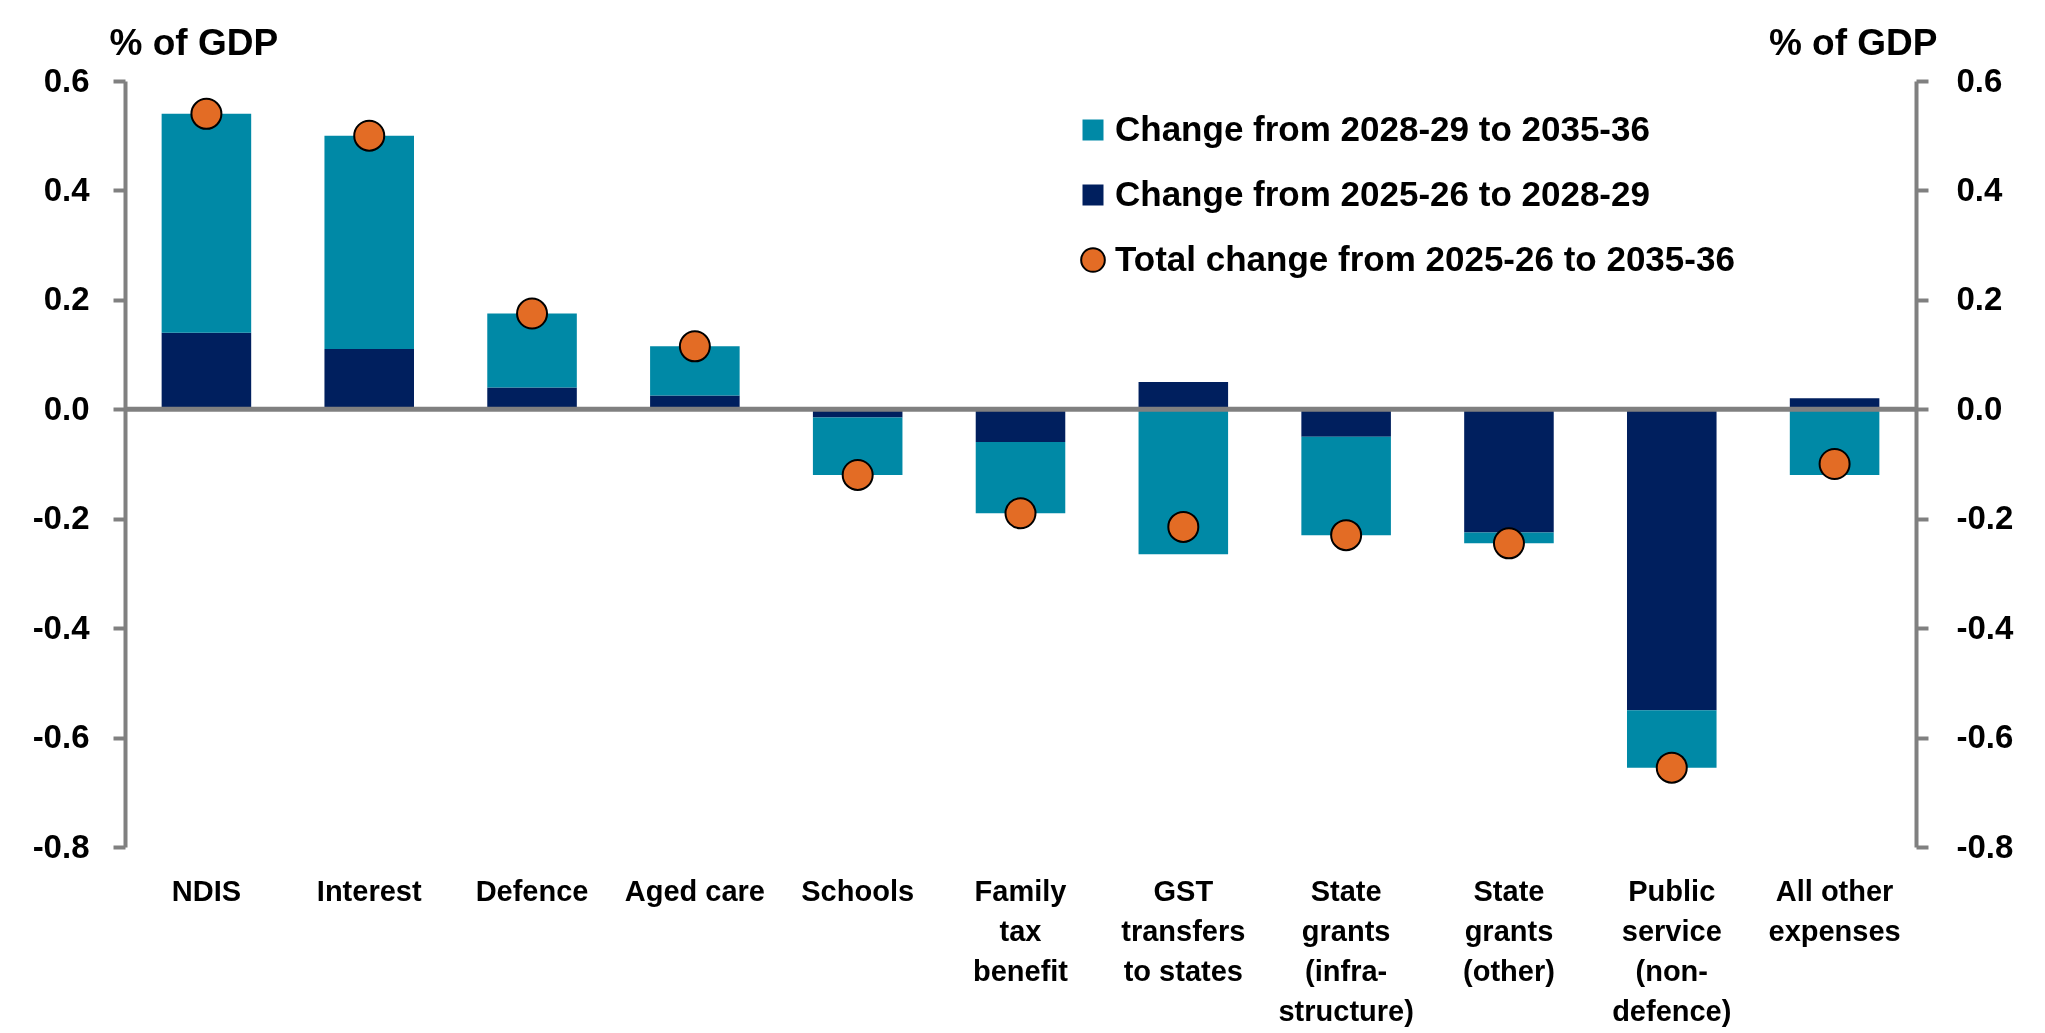 This screenshot has width=2045, height=1033. Describe the element at coordinates (369, 890) in the screenshot. I see `x-tick-label: Interest` at that location.